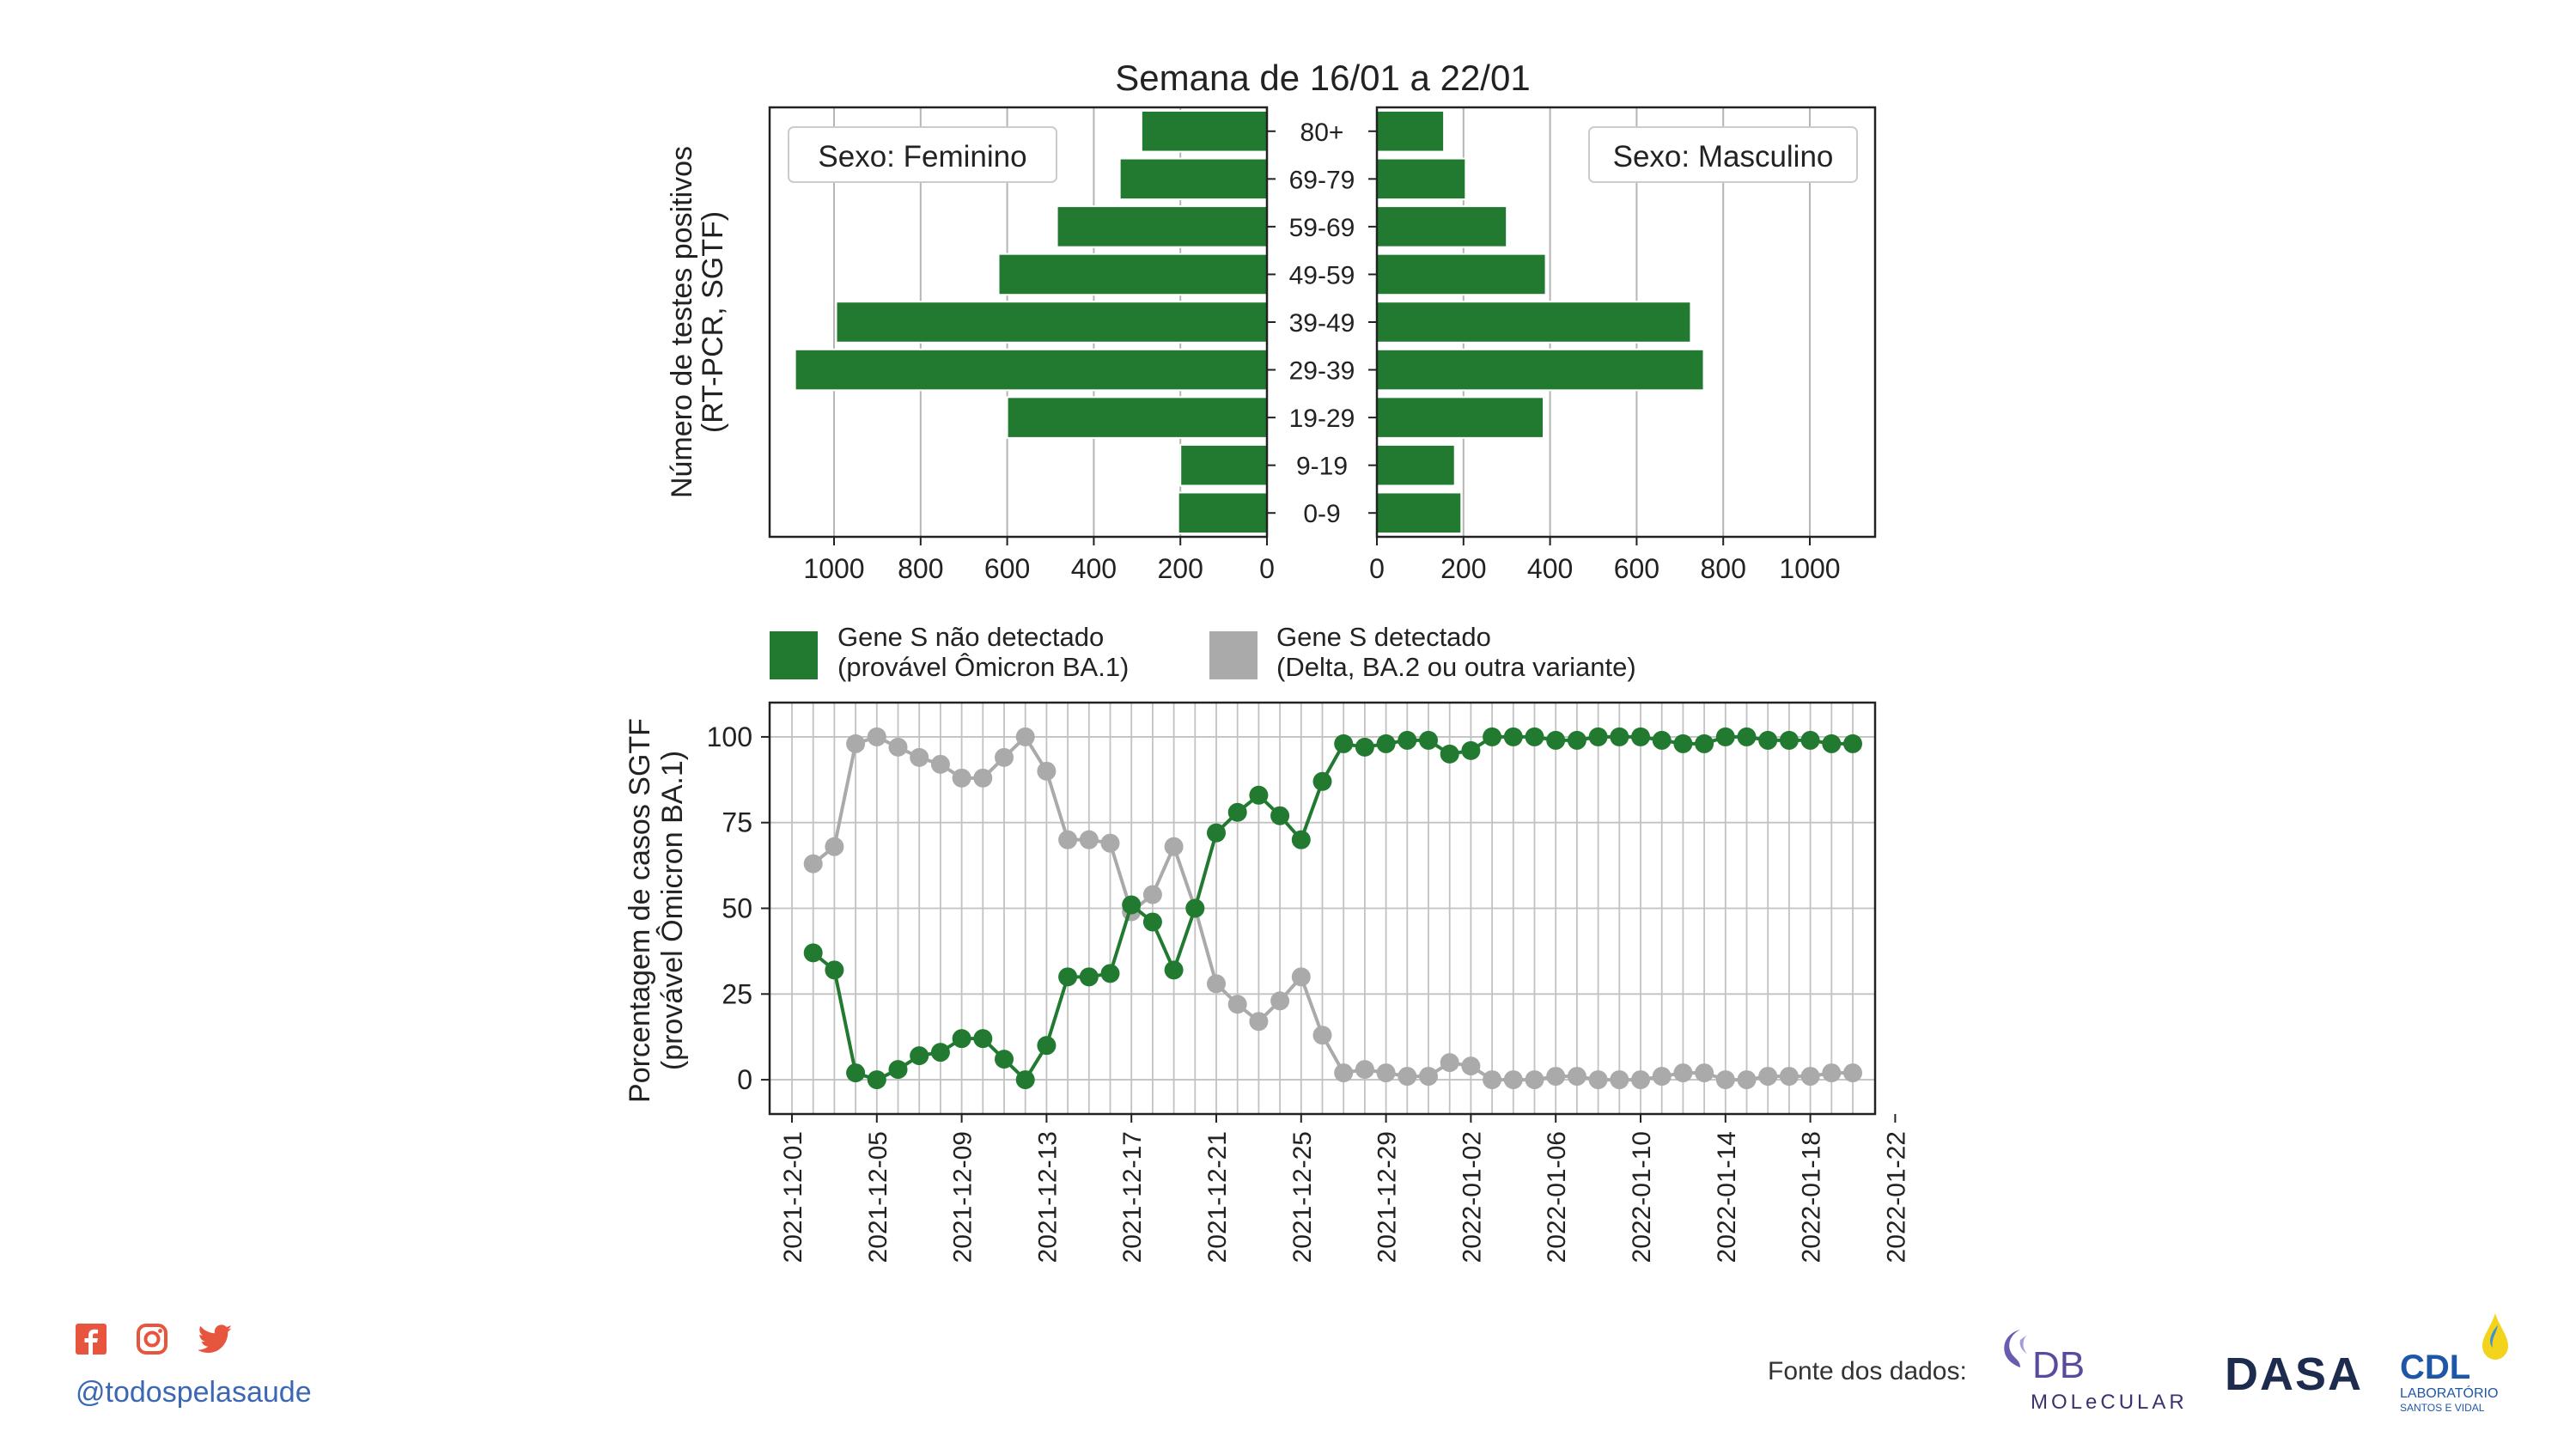  What do you see at coordinates (1047, 1197) in the screenshot?
I see `x-tick-label: 2021-12-13` at bounding box center [1047, 1197].